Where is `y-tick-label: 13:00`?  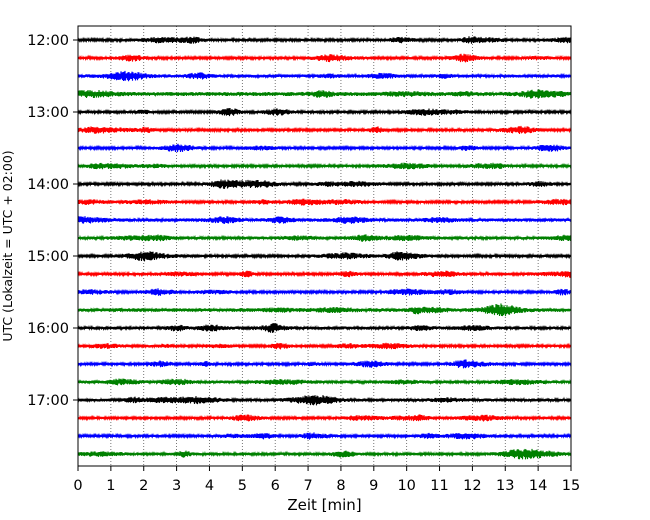
y-tick-label: 13:00 is located at coordinates (48, 113).